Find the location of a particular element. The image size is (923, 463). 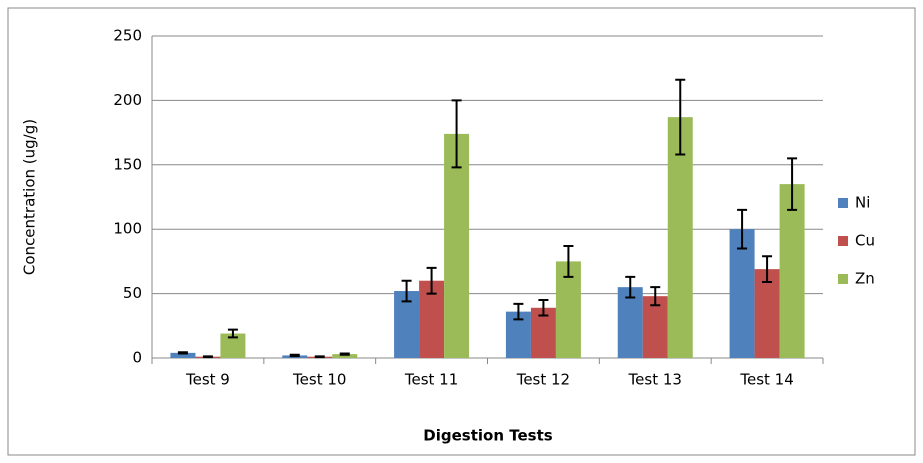

y-tick-label: 150 is located at coordinates (127, 164).